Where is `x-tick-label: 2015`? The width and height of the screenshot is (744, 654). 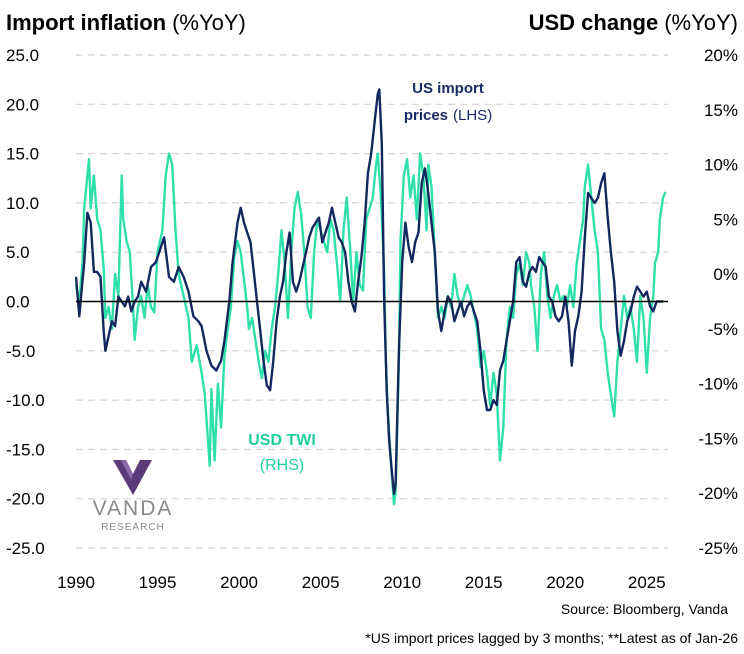 x-tick-label: 2015 is located at coordinates (484, 582).